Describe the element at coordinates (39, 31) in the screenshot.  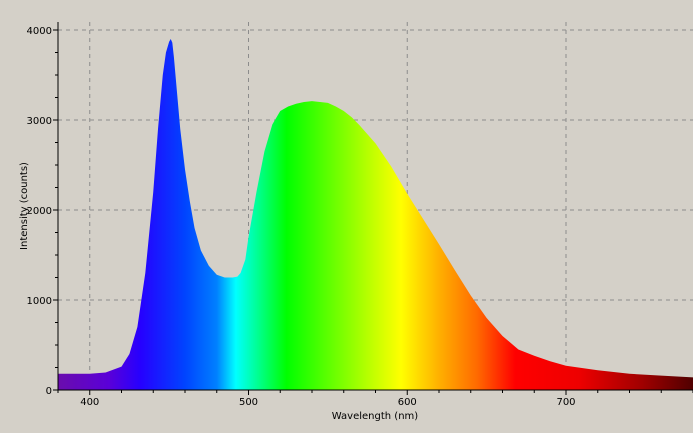
I see `y-tick-label: 4000` at that location.